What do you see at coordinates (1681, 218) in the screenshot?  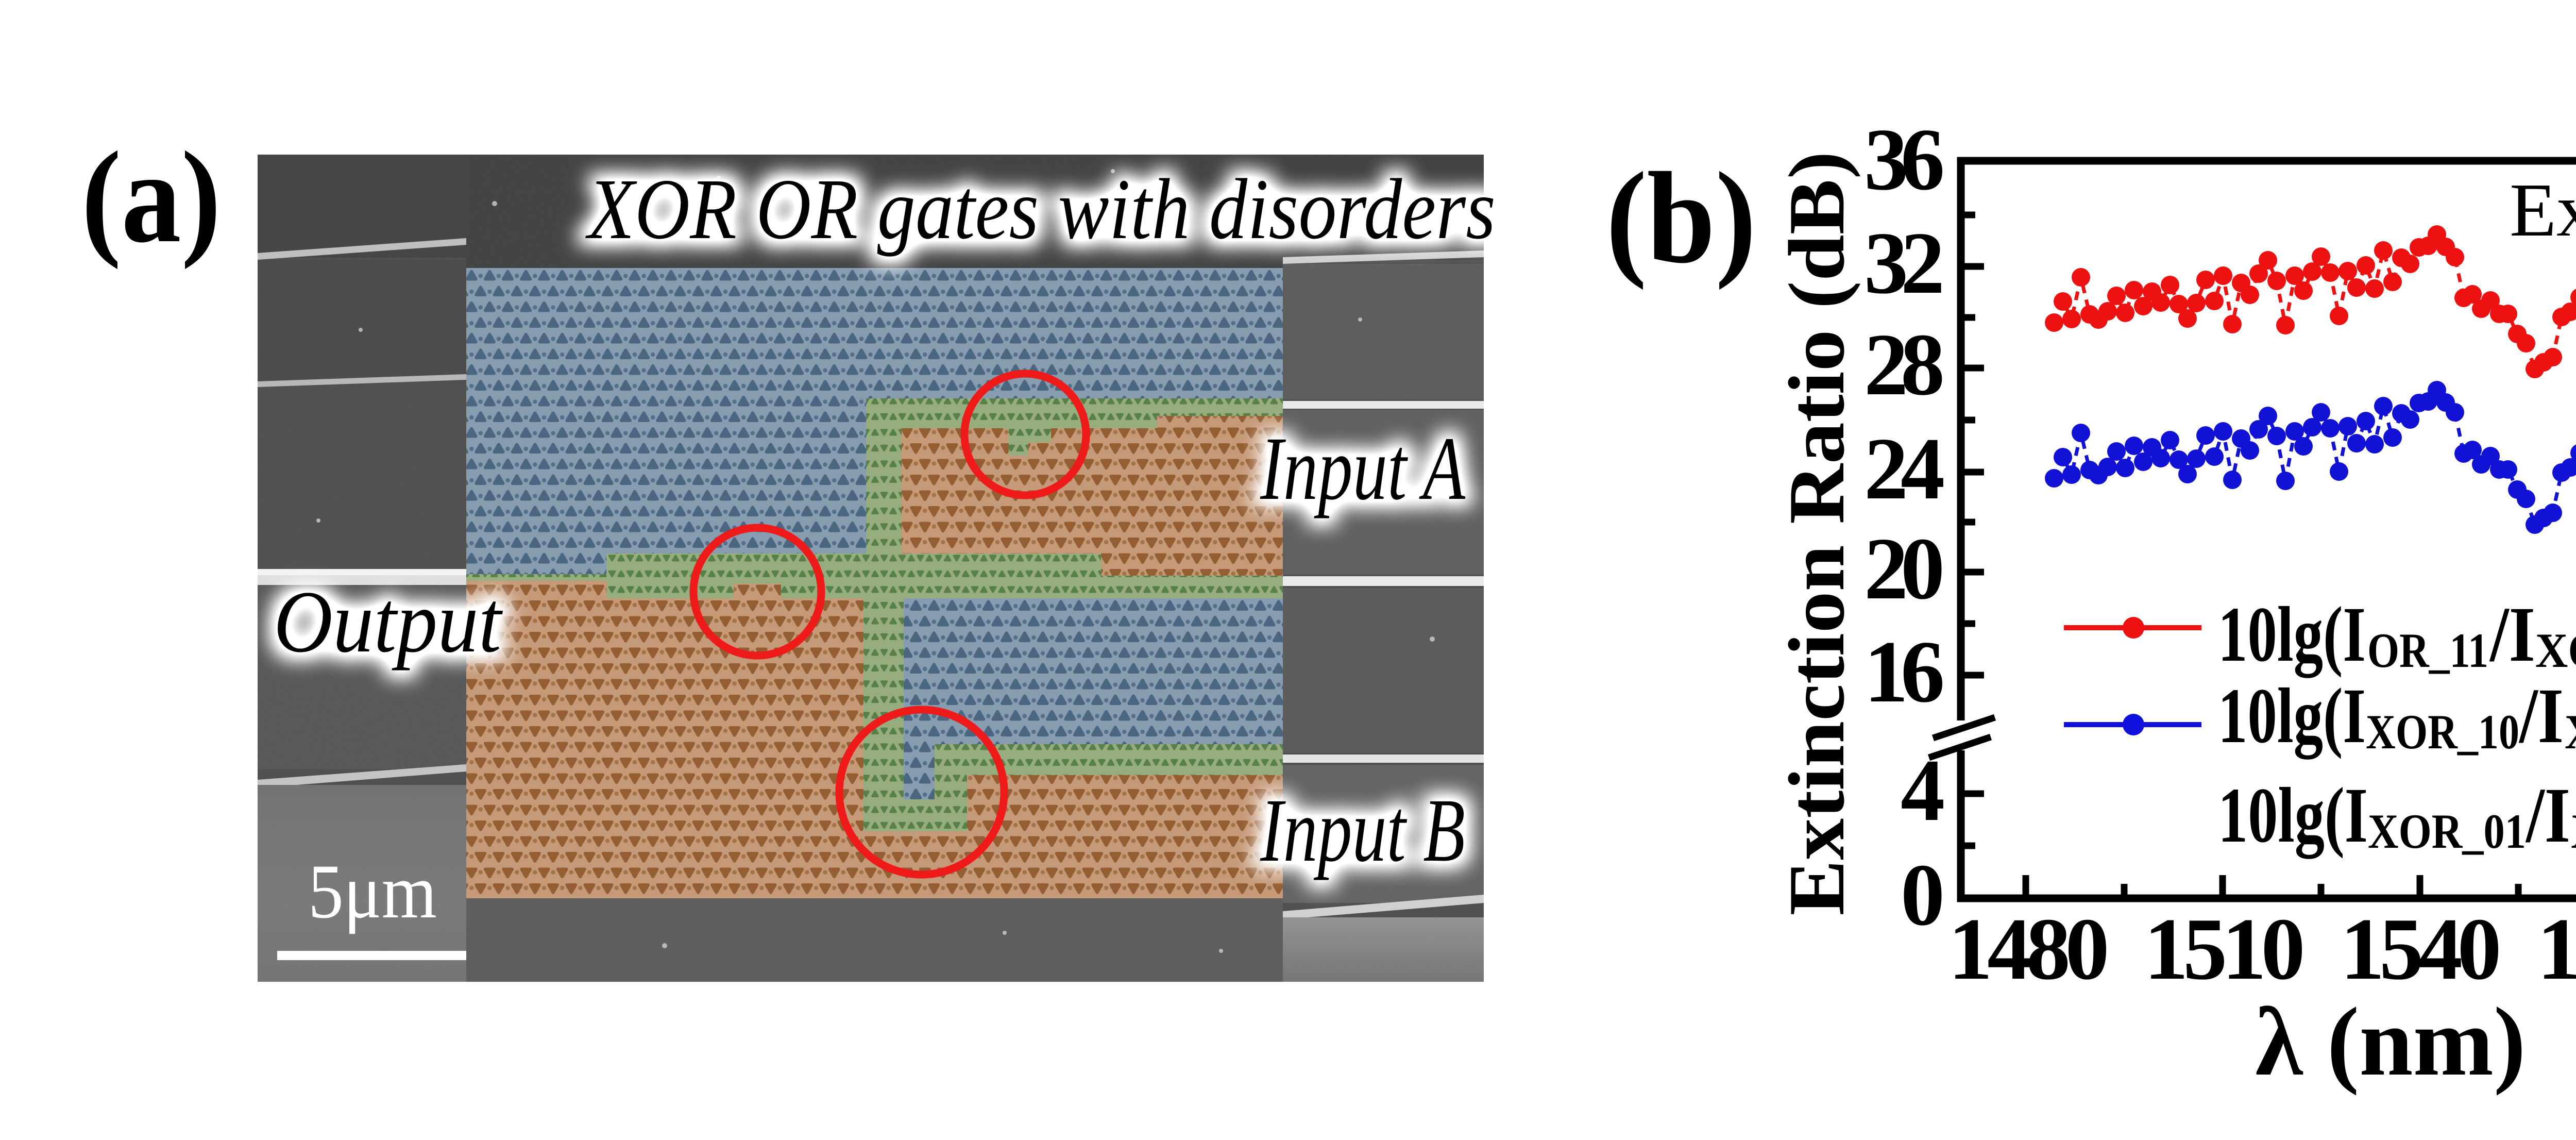 I see `svg-text: (b)` at bounding box center [1681, 218].